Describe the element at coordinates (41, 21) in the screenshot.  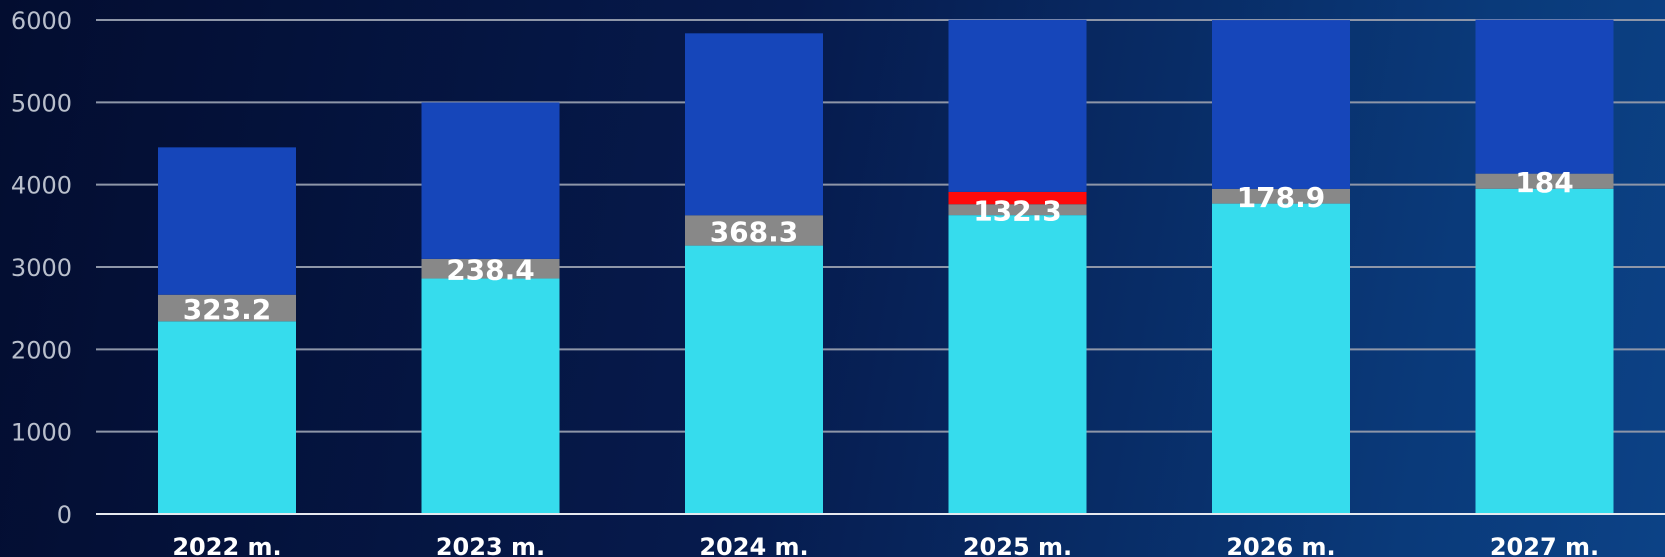
I see `y-tick-label: 6000` at that location.